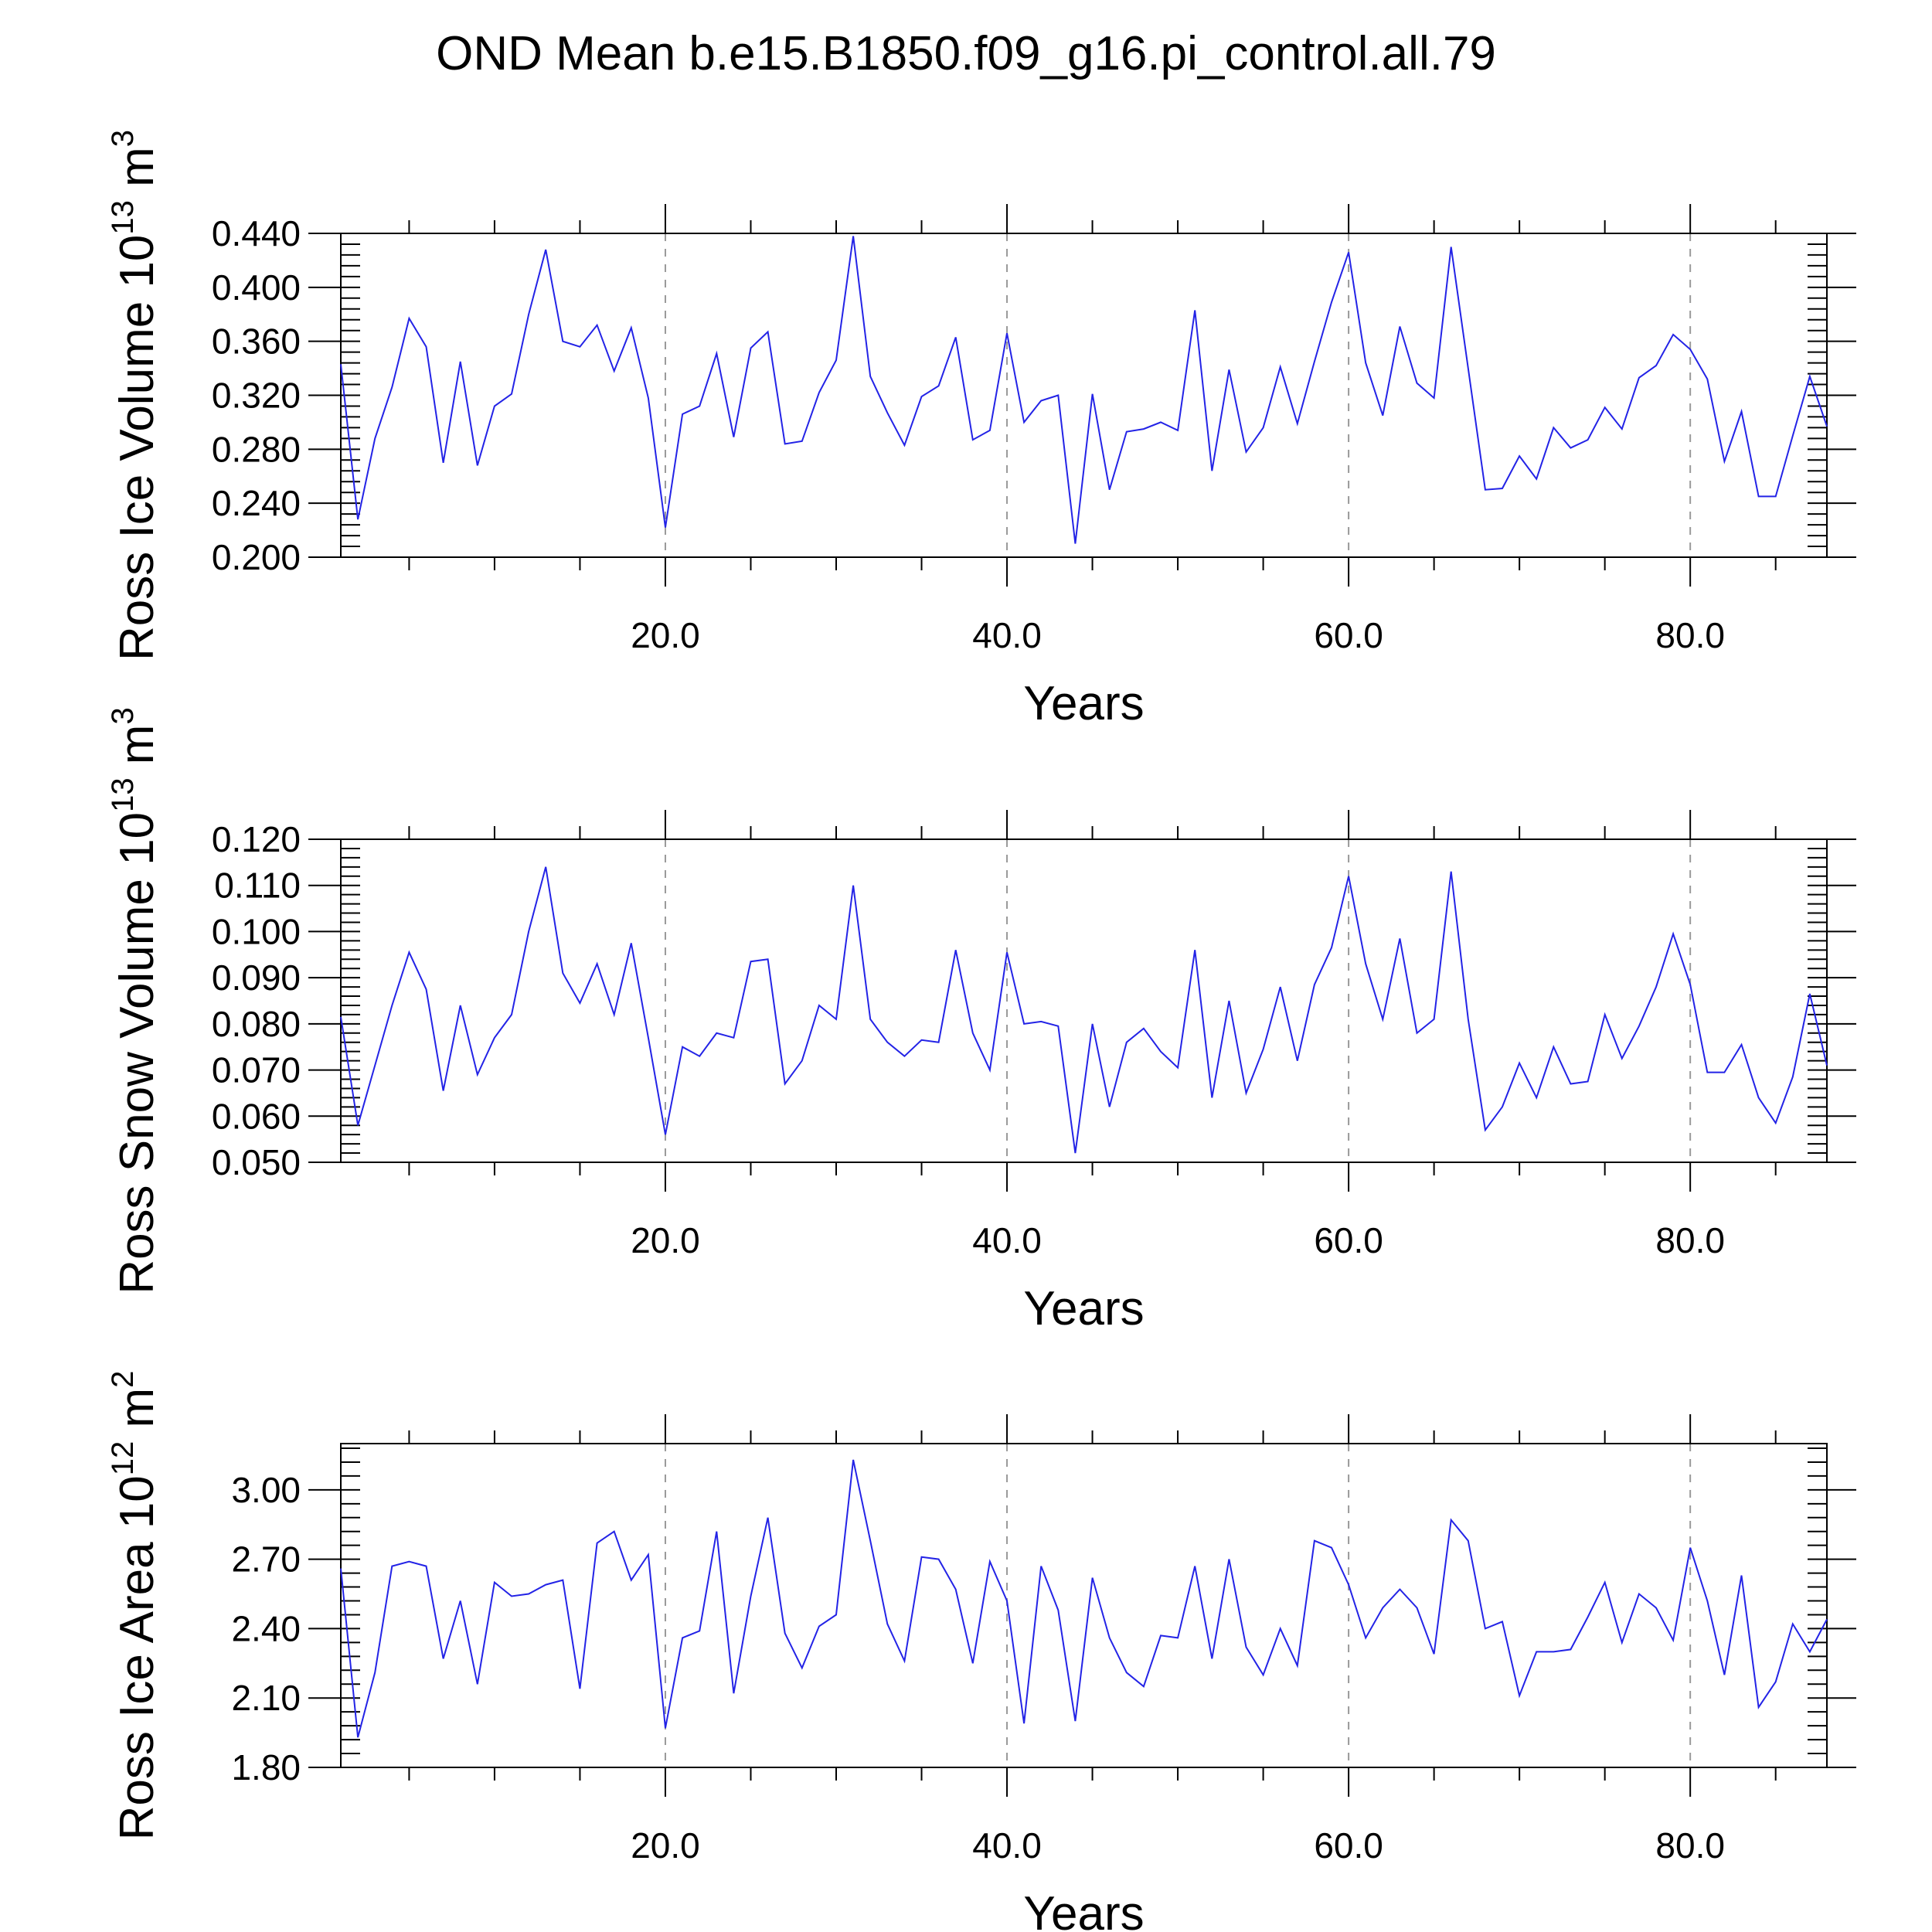  What do you see at coordinates (137, 1657) in the screenshot?
I see `y-axis-title-ylabel-main: Ross Ice Area 10` at bounding box center [137, 1657].